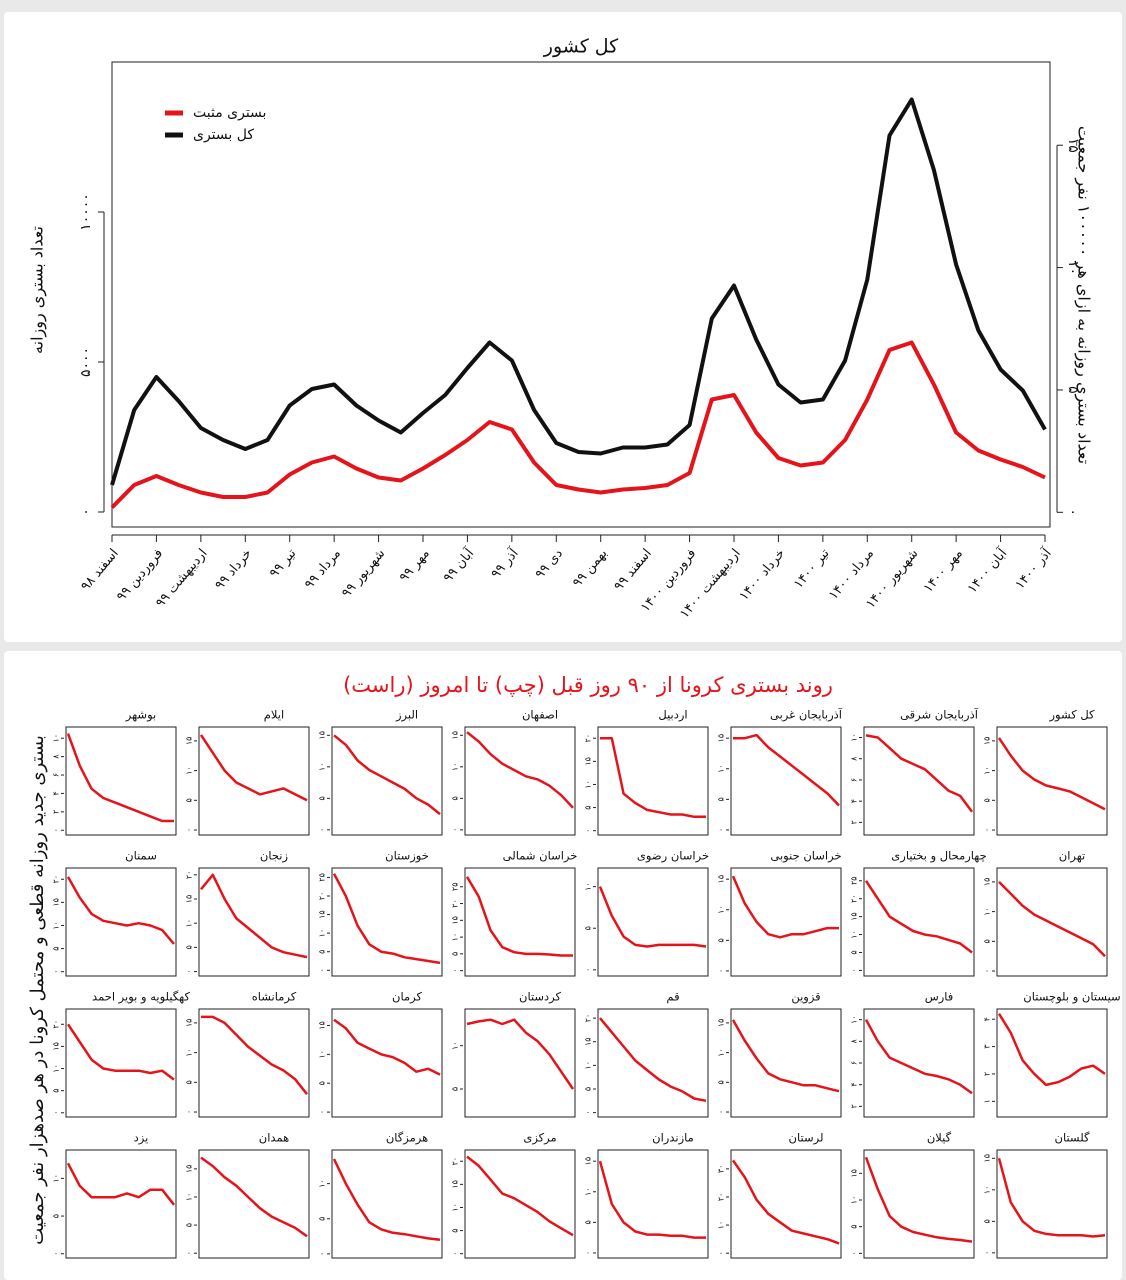 This screenshot has height=1280, width=1126. Describe the element at coordinates (721, 1169) in the screenshot. I see `mini-y-tick-label: ۳۰` at that location.